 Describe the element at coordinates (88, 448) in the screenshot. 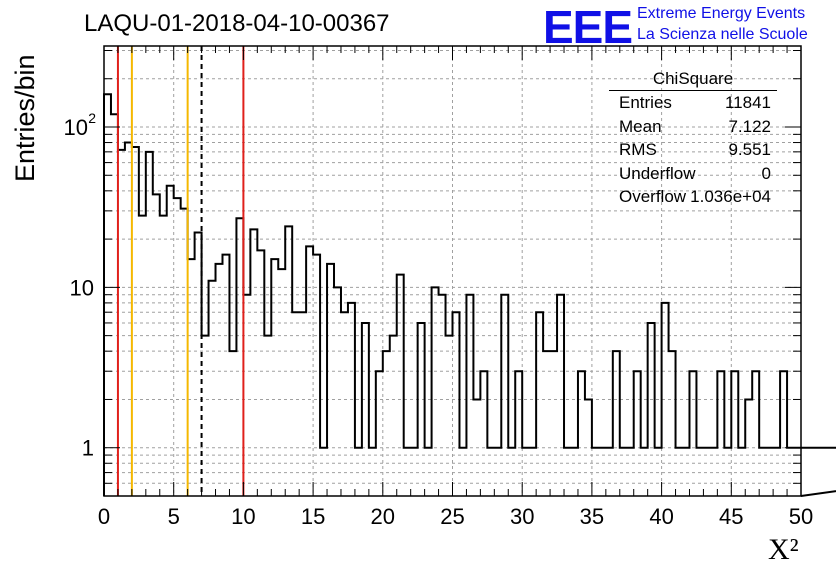

I see `y-tick-label: 1` at that location.